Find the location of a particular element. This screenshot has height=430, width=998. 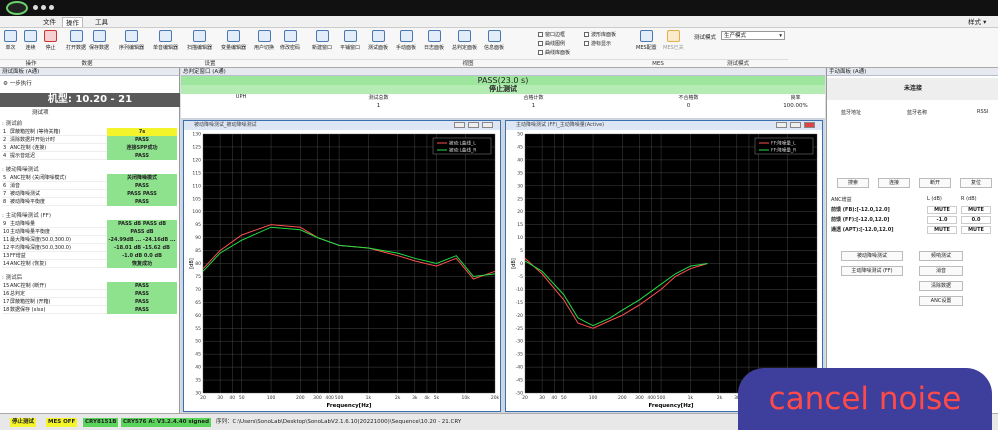

freq-response-test-button: 频响测试 is located at coordinates (941, 256).